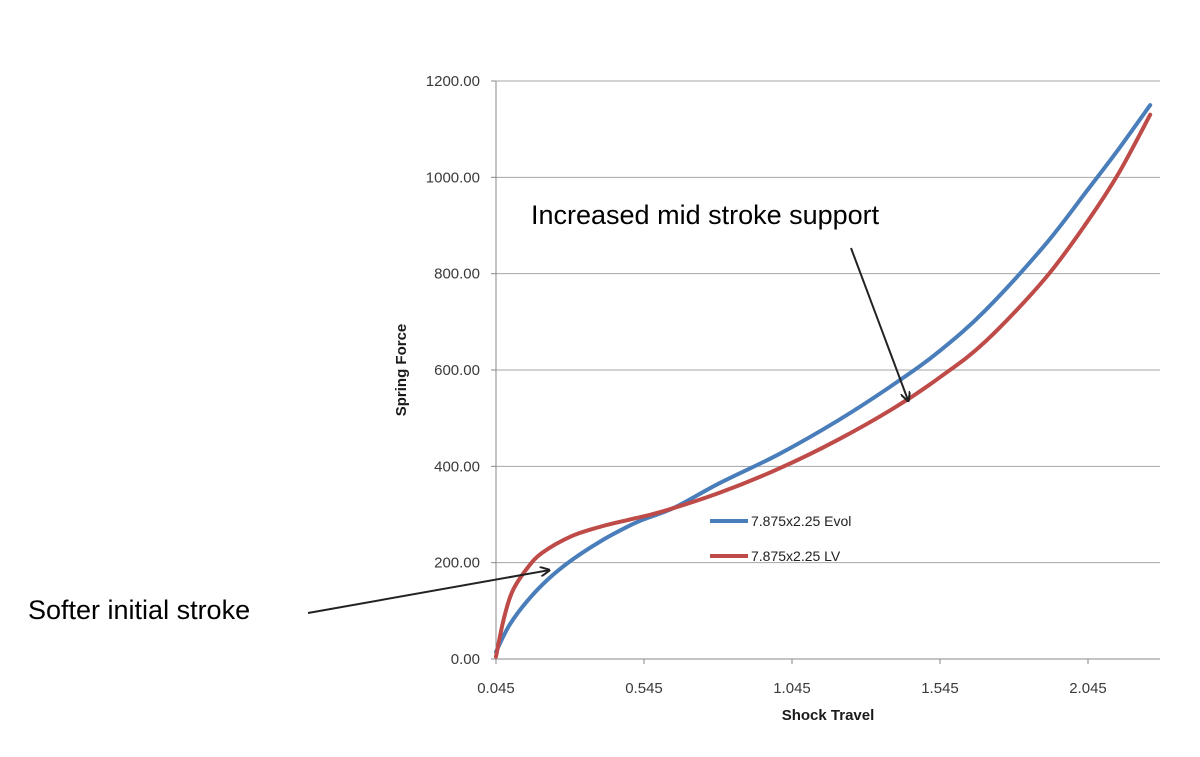 This screenshot has height=757, width=1200. Describe the element at coordinates (139, 610) in the screenshot. I see `annotation-initial-stroke: Softer initial stroke` at that location.